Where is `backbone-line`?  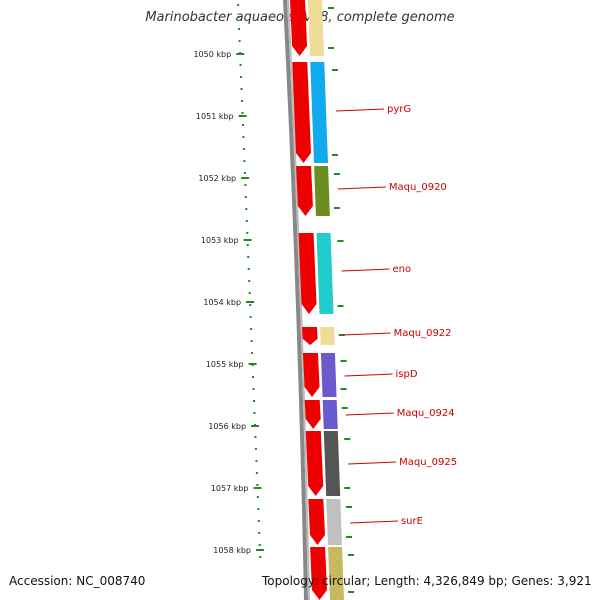 backbone-line is located at coordinates (295, 300).